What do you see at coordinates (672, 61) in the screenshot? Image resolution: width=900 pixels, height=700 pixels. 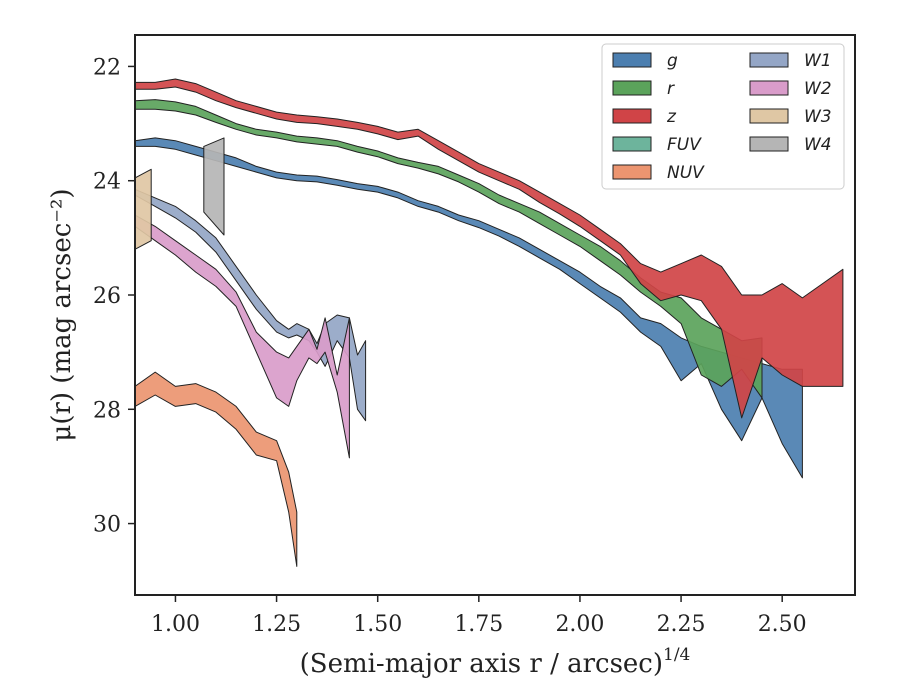 I see `legend-label-g: g` at bounding box center [672, 61].